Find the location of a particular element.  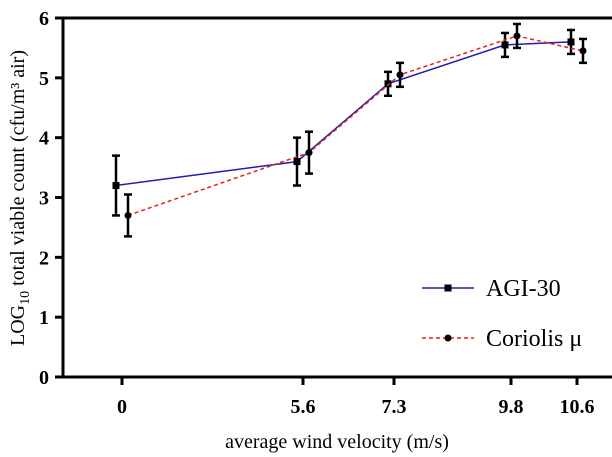

legend: AGI-30 Coriolis μ is located at coordinates (502, 314).